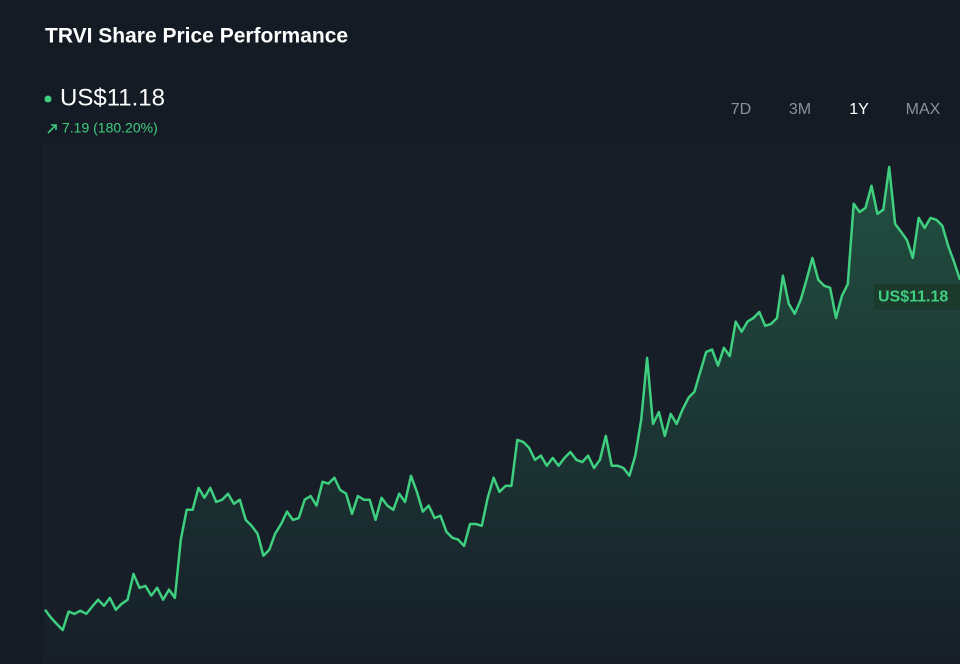 The height and width of the screenshot is (664, 960). Describe the element at coordinates (48, 99) in the screenshot. I see `price-dot` at that location.